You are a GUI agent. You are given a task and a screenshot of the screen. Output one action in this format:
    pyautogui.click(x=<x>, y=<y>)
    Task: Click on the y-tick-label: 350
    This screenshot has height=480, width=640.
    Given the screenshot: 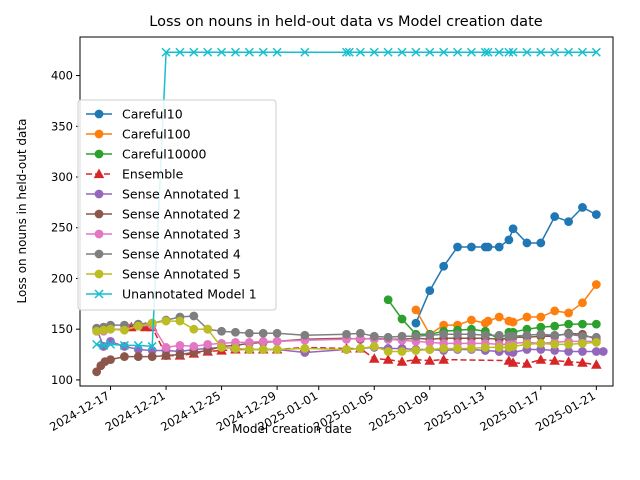 What is the action you would take?
    pyautogui.click(x=62, y=126)
    